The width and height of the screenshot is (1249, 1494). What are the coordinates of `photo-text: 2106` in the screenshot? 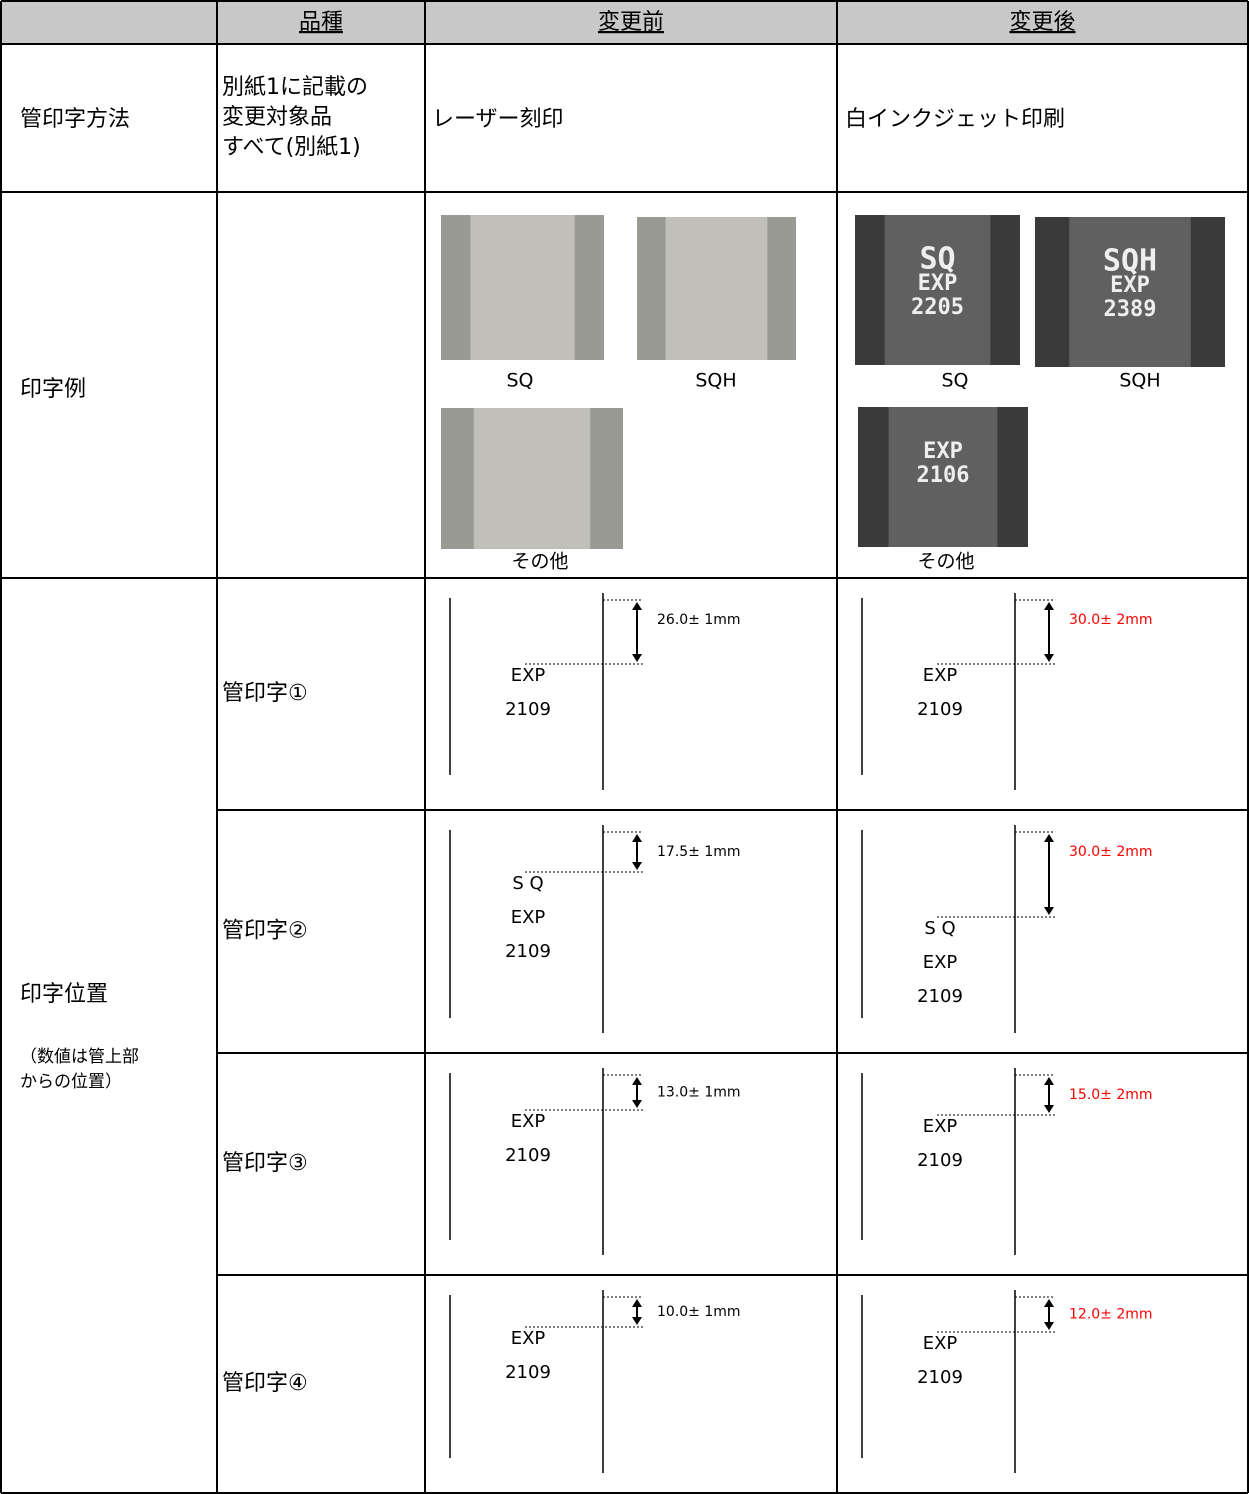 It's located at (943, 475).